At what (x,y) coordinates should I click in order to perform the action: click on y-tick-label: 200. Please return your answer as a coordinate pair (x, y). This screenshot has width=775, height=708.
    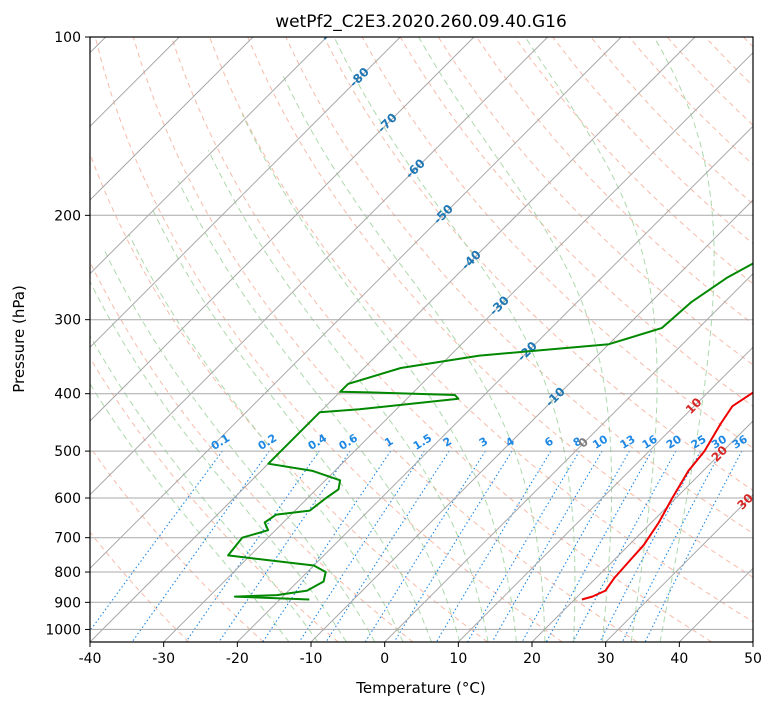
    Looking at the image, I should click on (67, 216).